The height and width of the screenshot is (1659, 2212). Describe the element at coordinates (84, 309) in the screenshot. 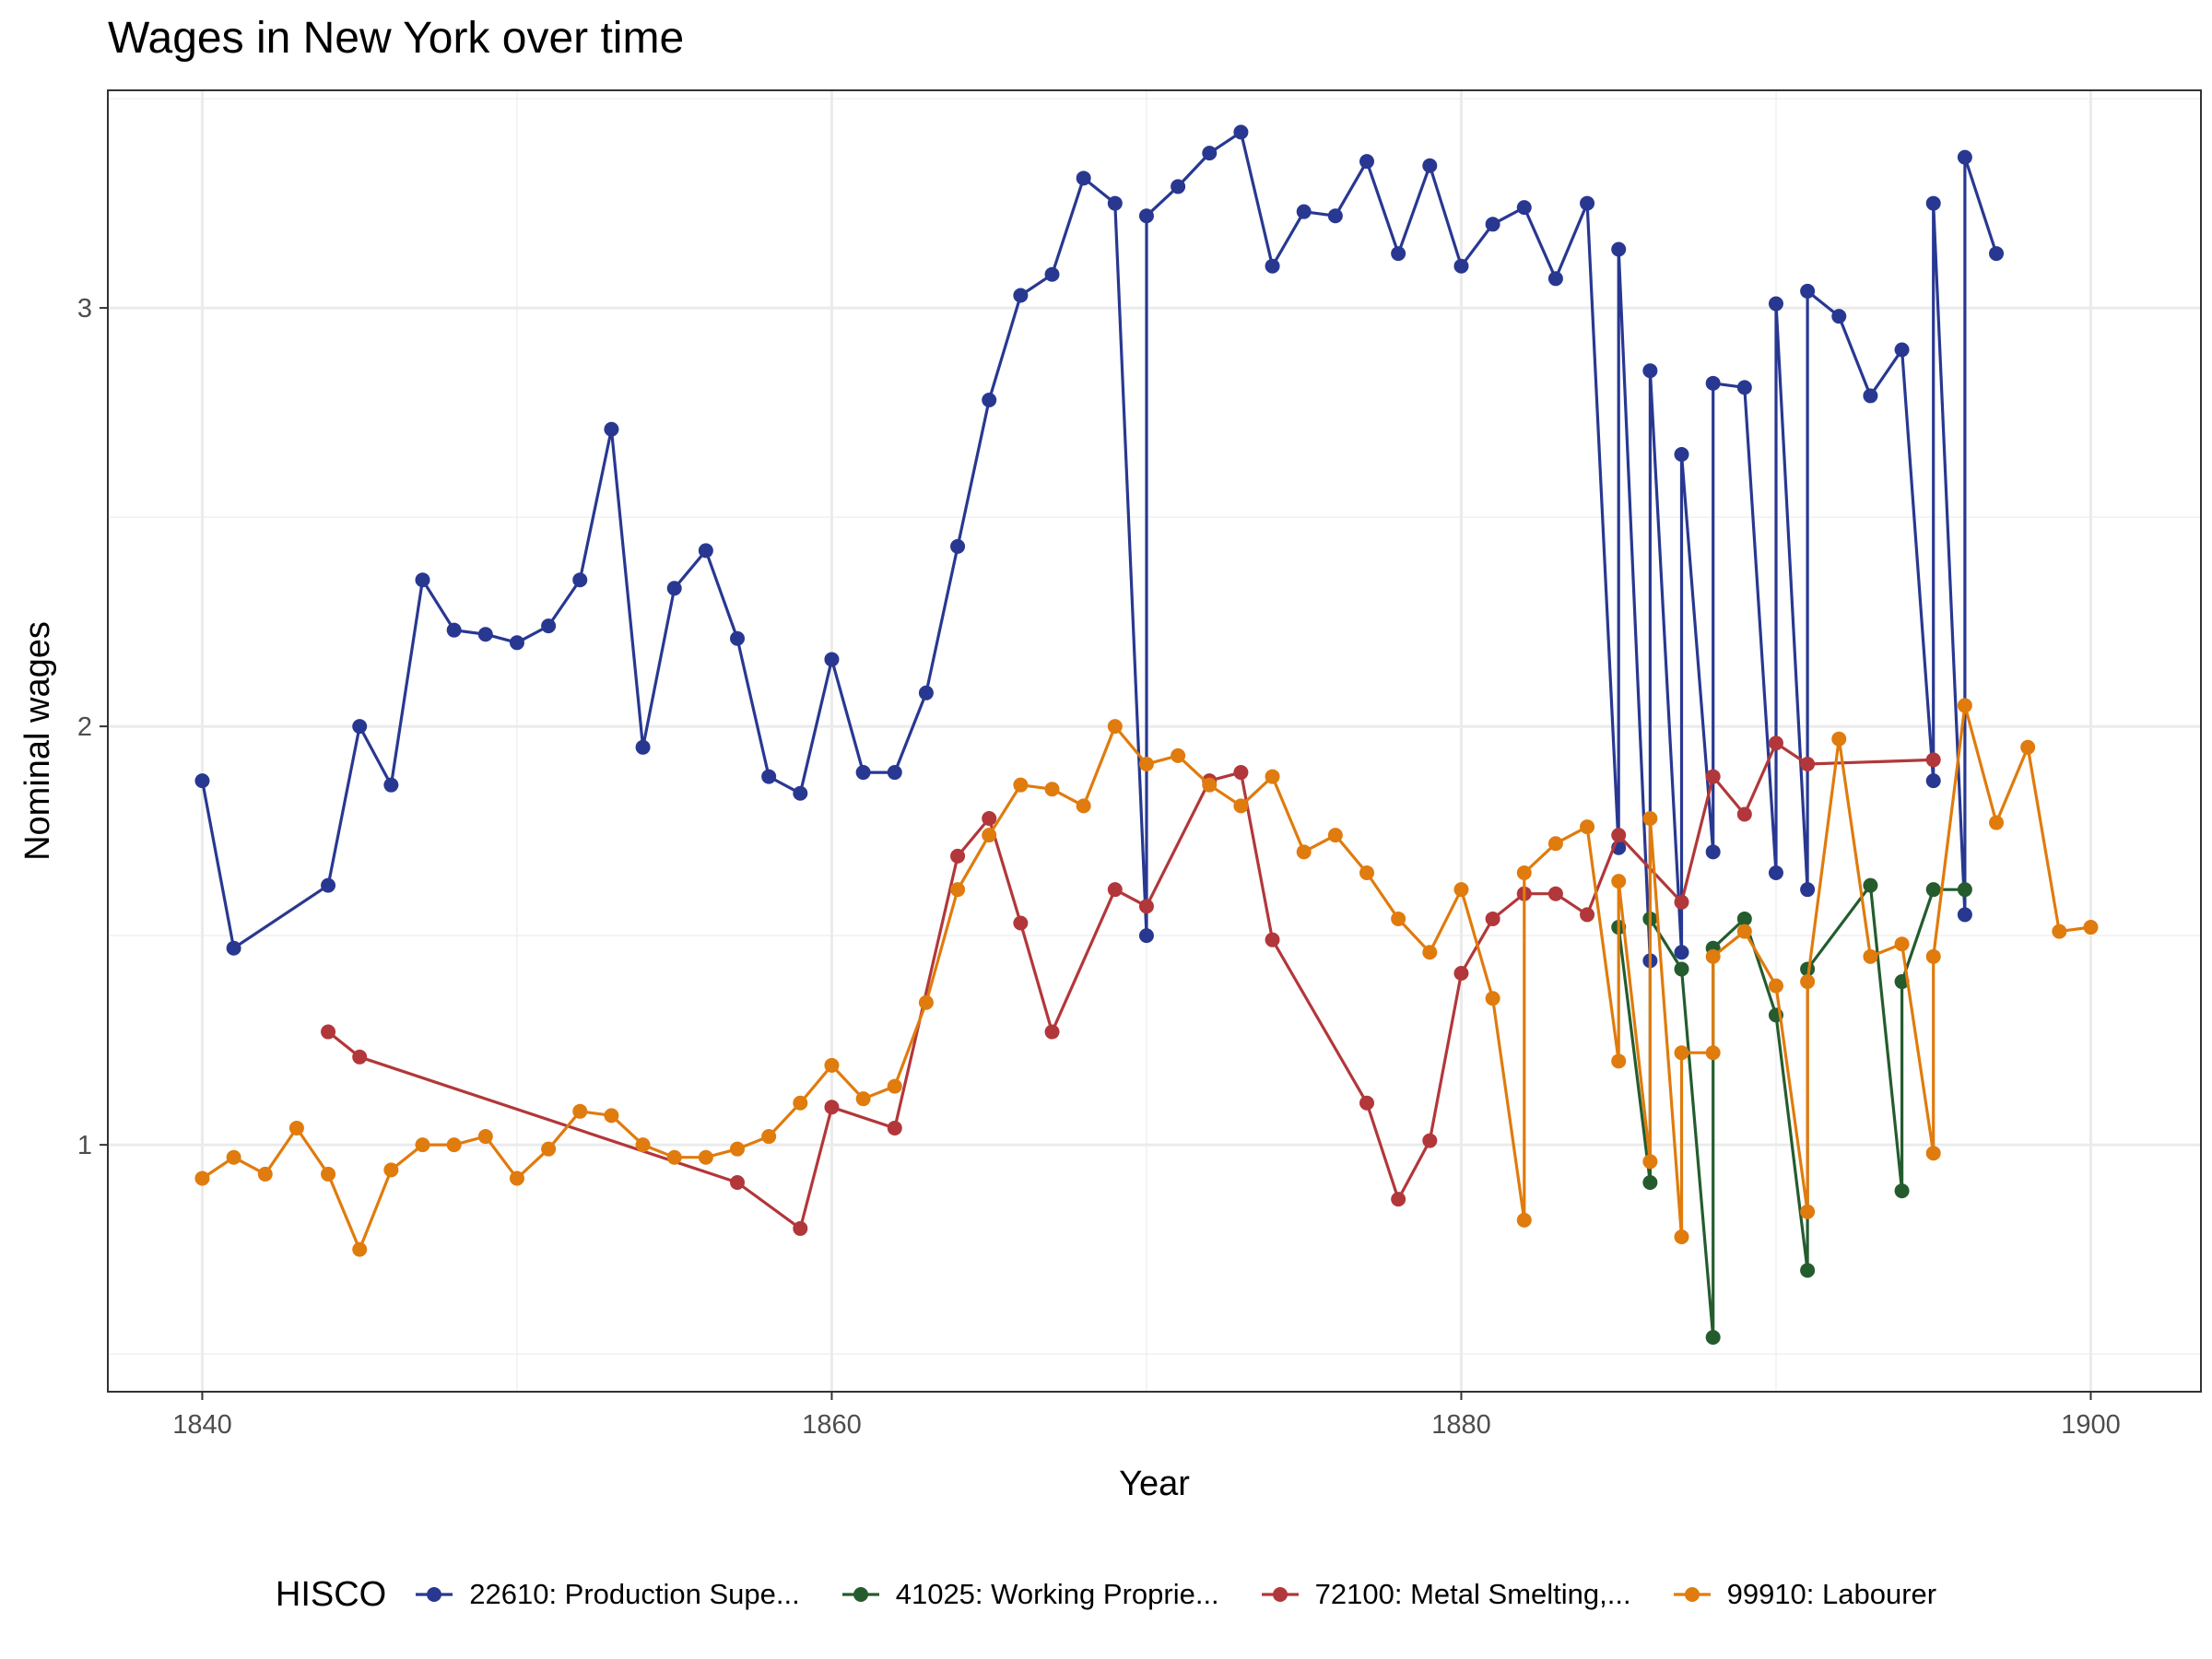

I see `y-tick-label: 3` at that location.